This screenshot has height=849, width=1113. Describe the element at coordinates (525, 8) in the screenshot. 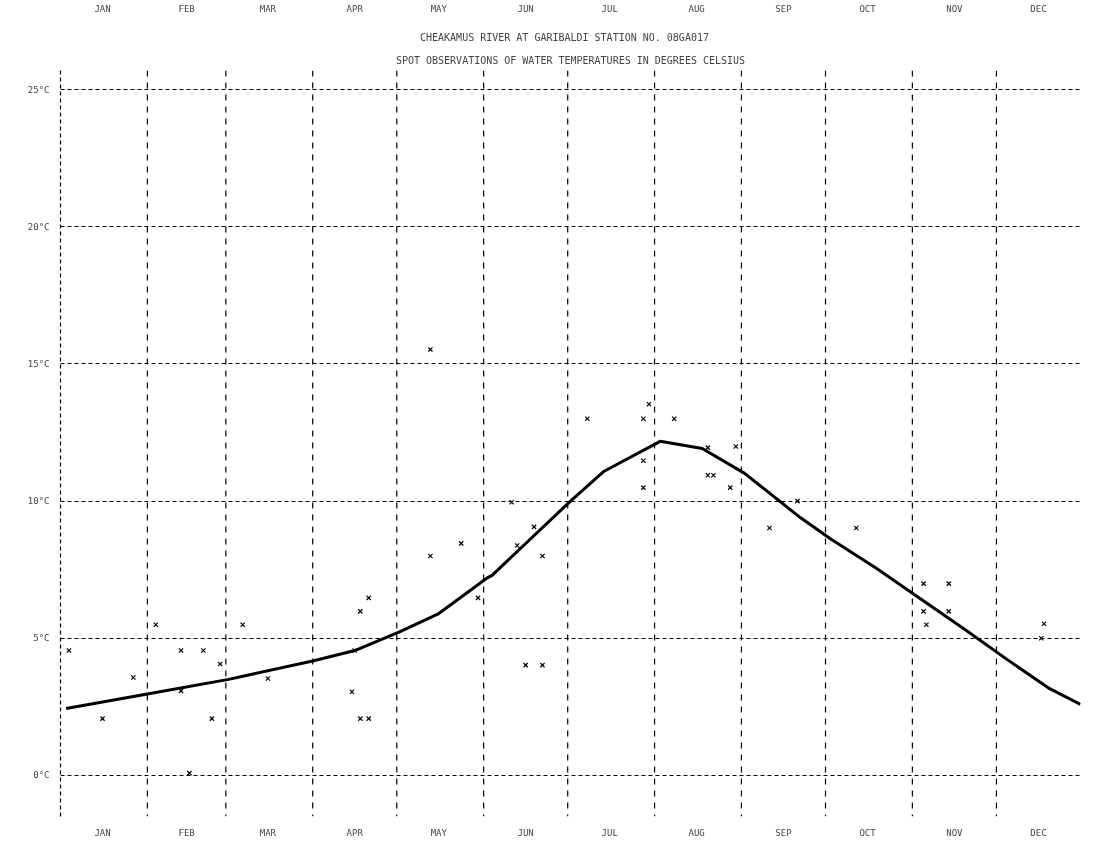

I see `x2-tick-label: JUN` at that location.